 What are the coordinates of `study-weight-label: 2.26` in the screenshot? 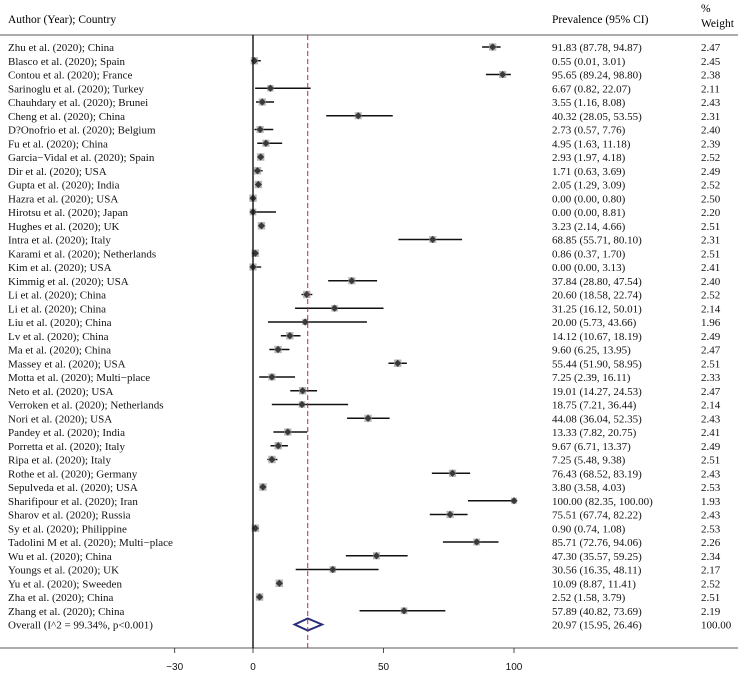 It's located at (711, 543).